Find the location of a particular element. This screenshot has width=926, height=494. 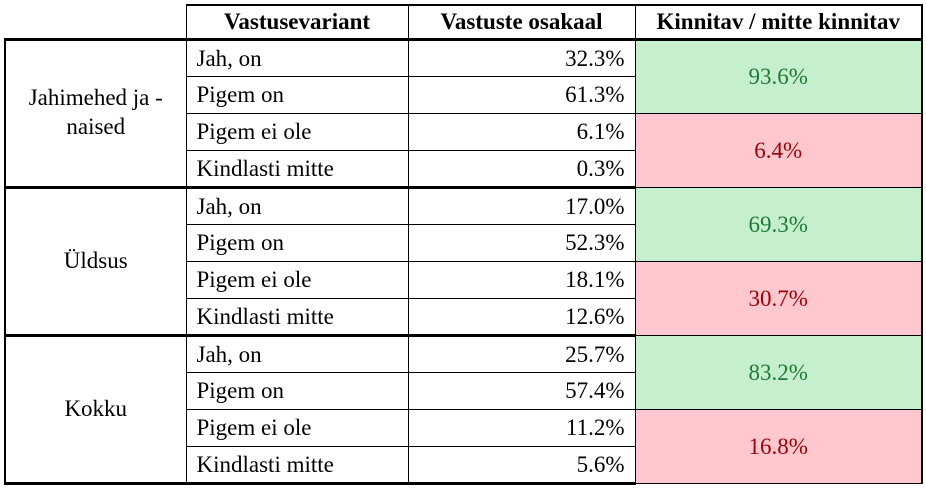

table-row: Pigem on 61.3% is located at coordinates (463, 95).